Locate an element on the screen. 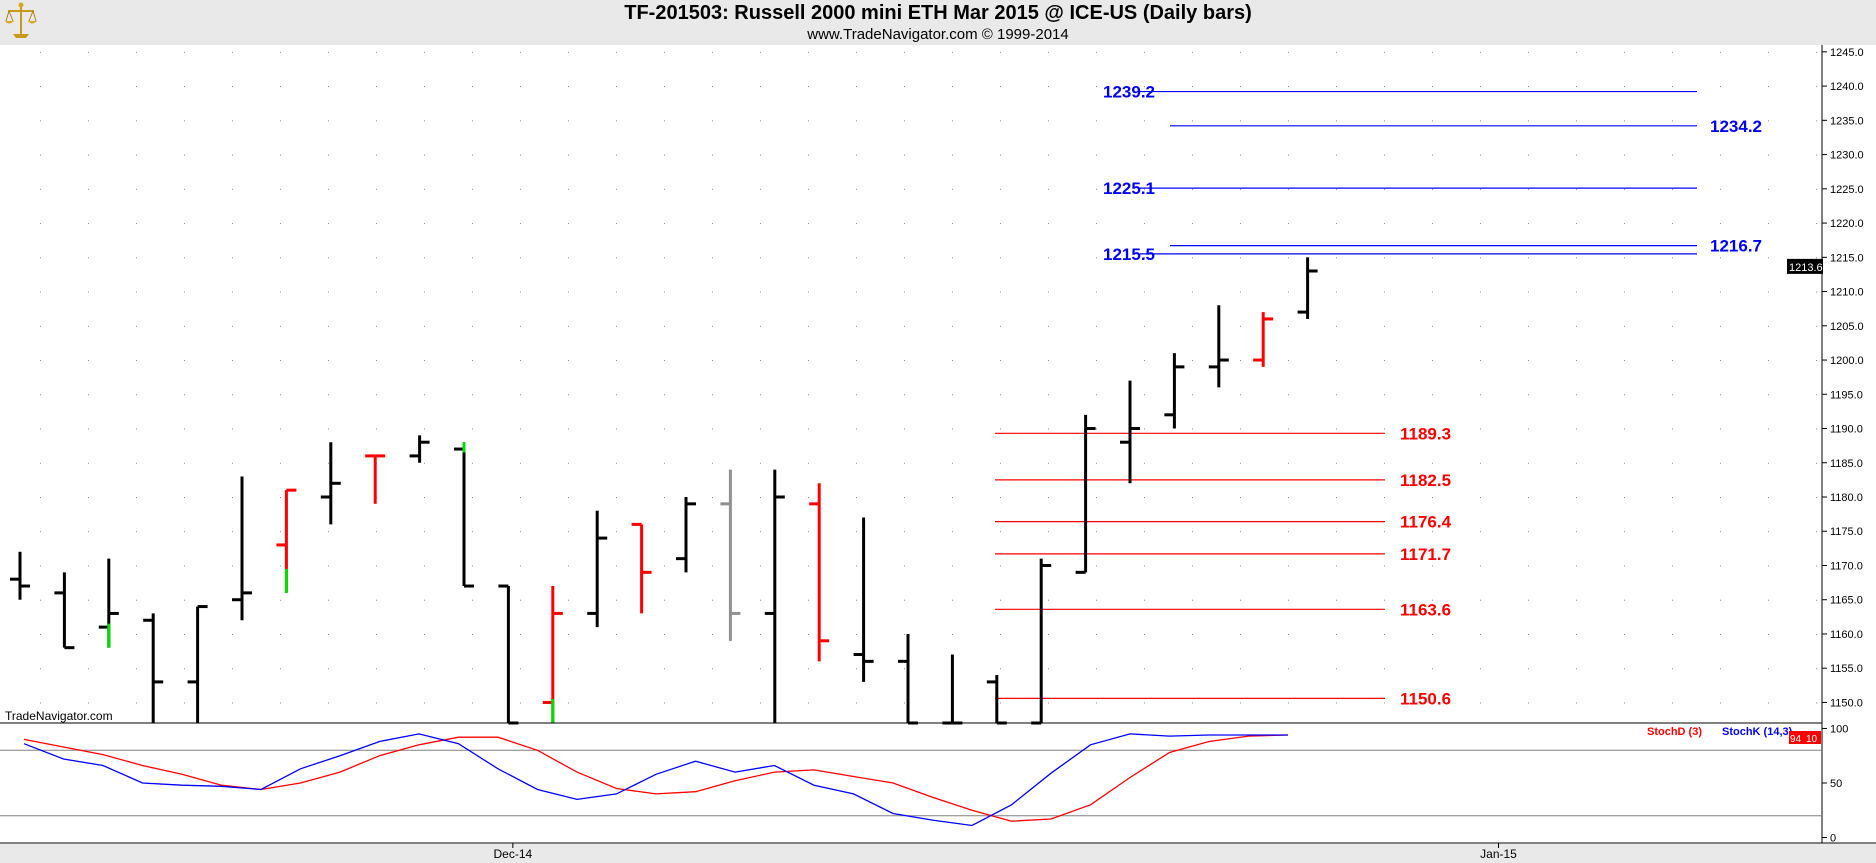 The height and width of the screenshot is (863, 1876). stoch-tick-label: 100 is located at coordinates (1839, 729).